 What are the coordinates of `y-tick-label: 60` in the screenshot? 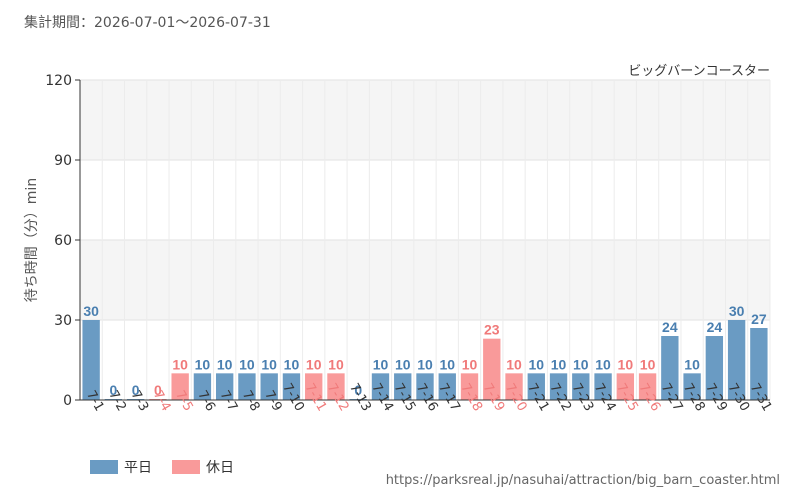 It's located at (63, 241).